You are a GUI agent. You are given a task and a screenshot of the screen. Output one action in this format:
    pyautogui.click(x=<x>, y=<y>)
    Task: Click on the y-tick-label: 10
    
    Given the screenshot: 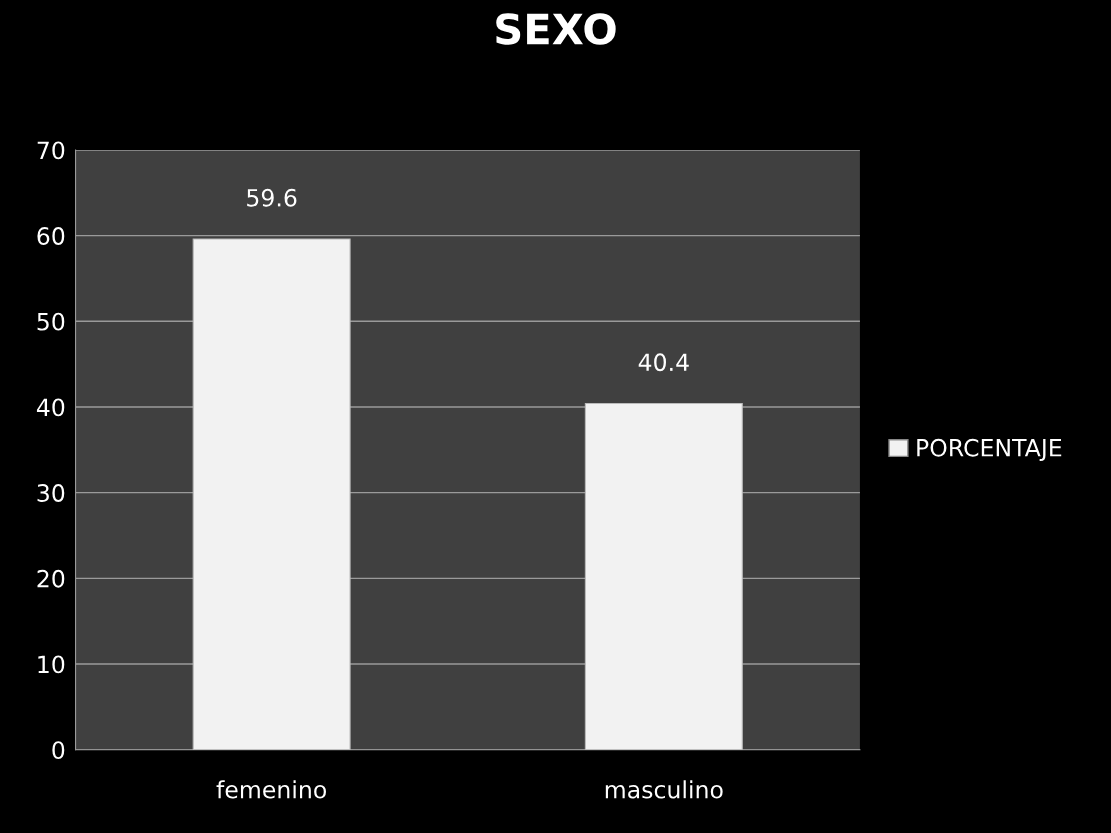 What is the action you would take?
    pyautogui.click(x=51, y=664)
    